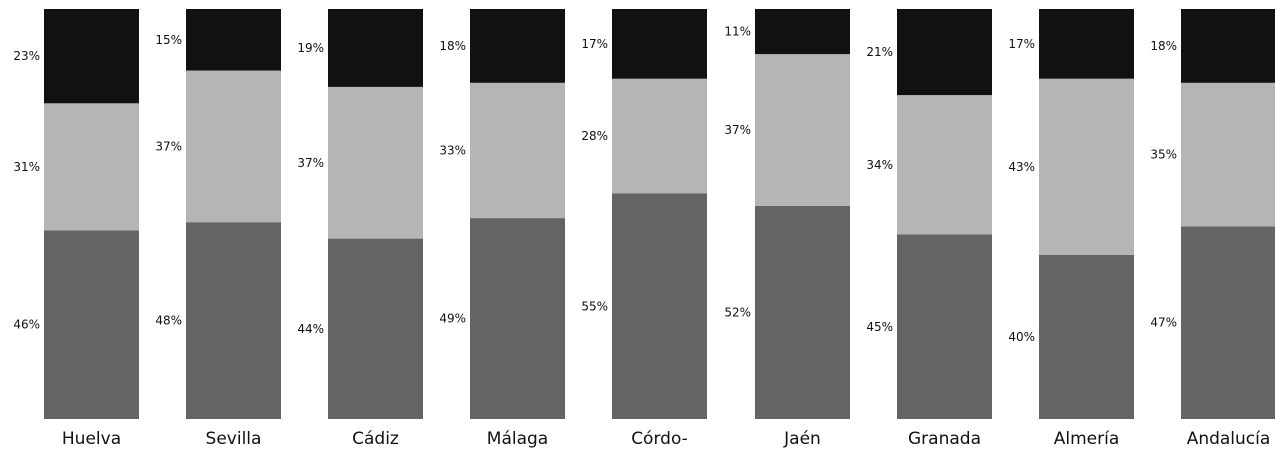 This screenshot has width=1275, height=454. What do you see at coordinates (452, 319) in the screenshot?
I see `value-label-malaga-0: 49%` at bounding box center [452, 319].